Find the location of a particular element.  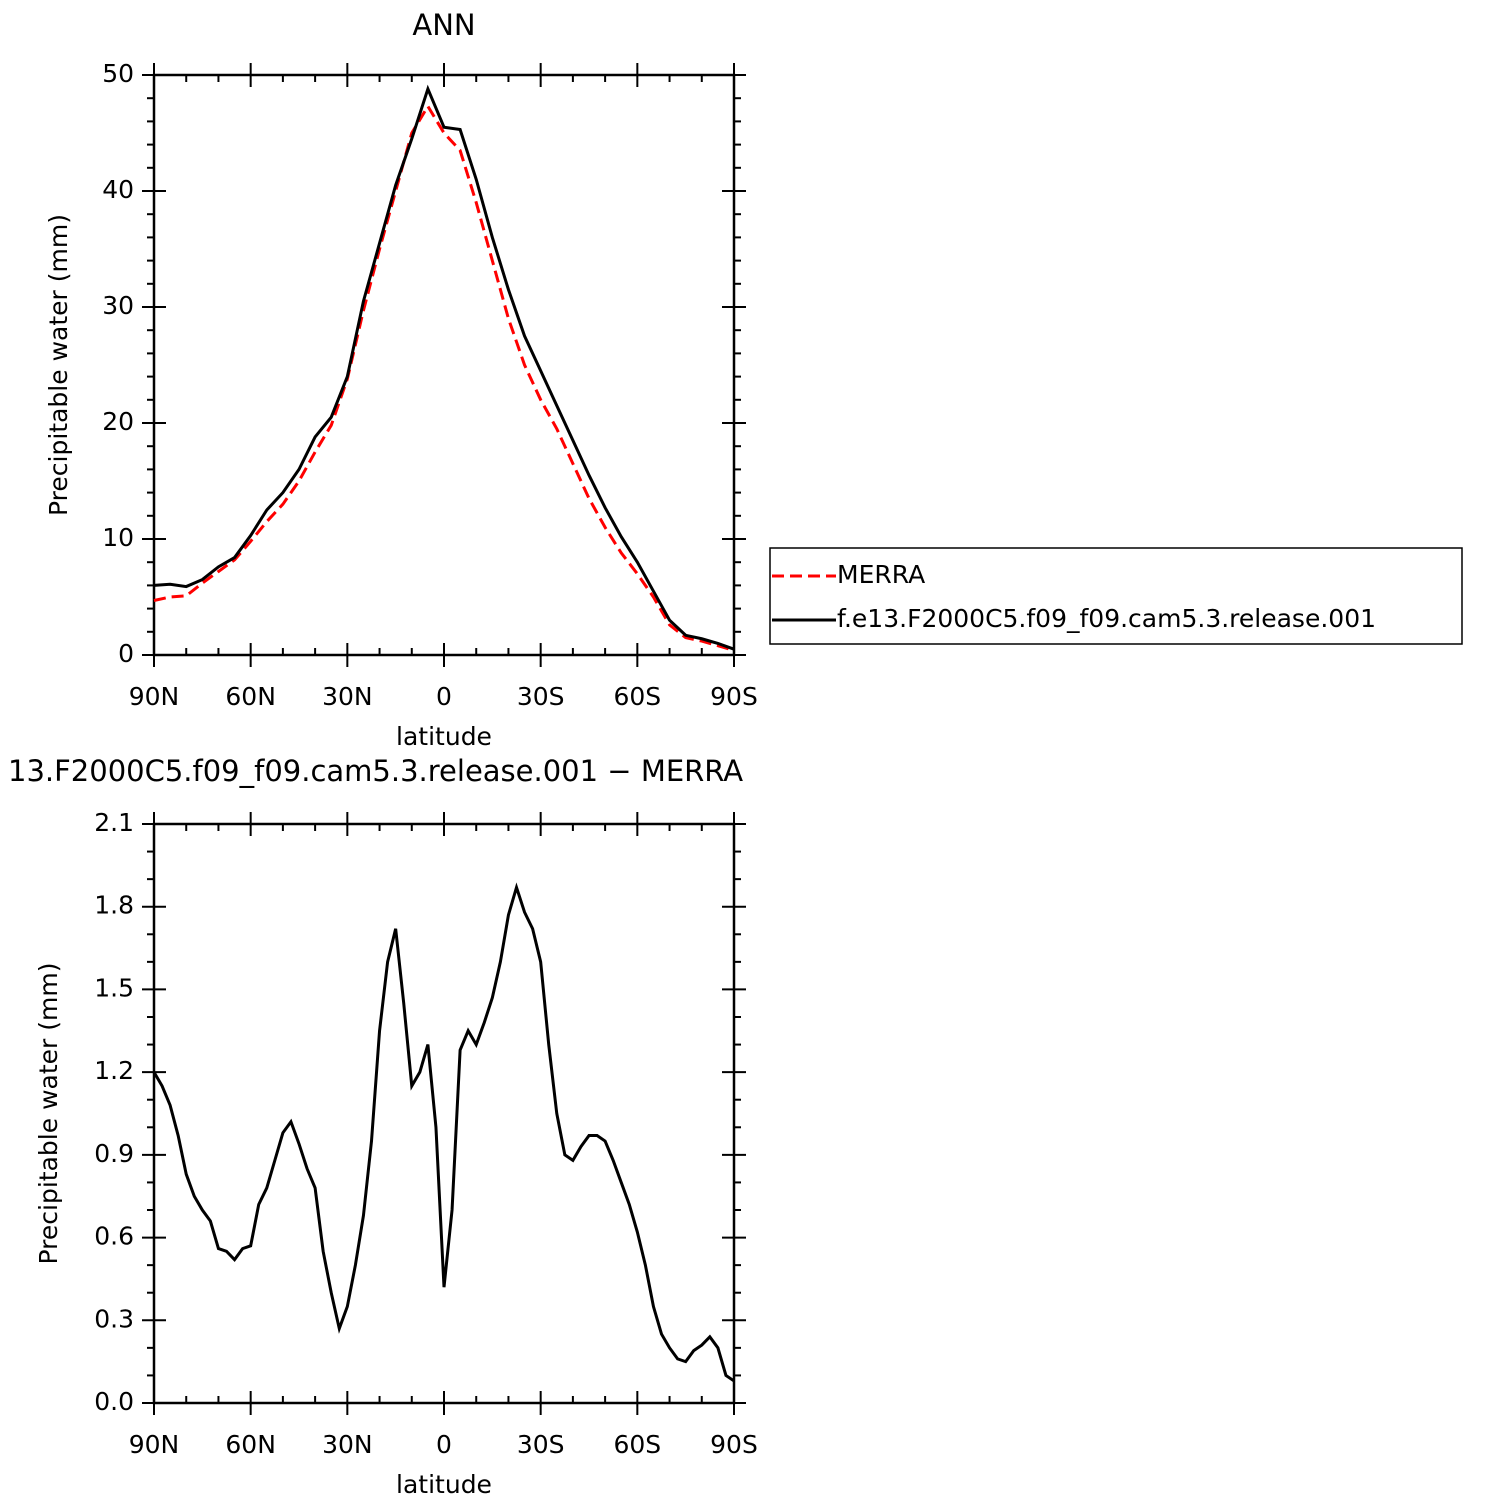

y-tick-label: 2.1 is located at coordinates (114, 822).